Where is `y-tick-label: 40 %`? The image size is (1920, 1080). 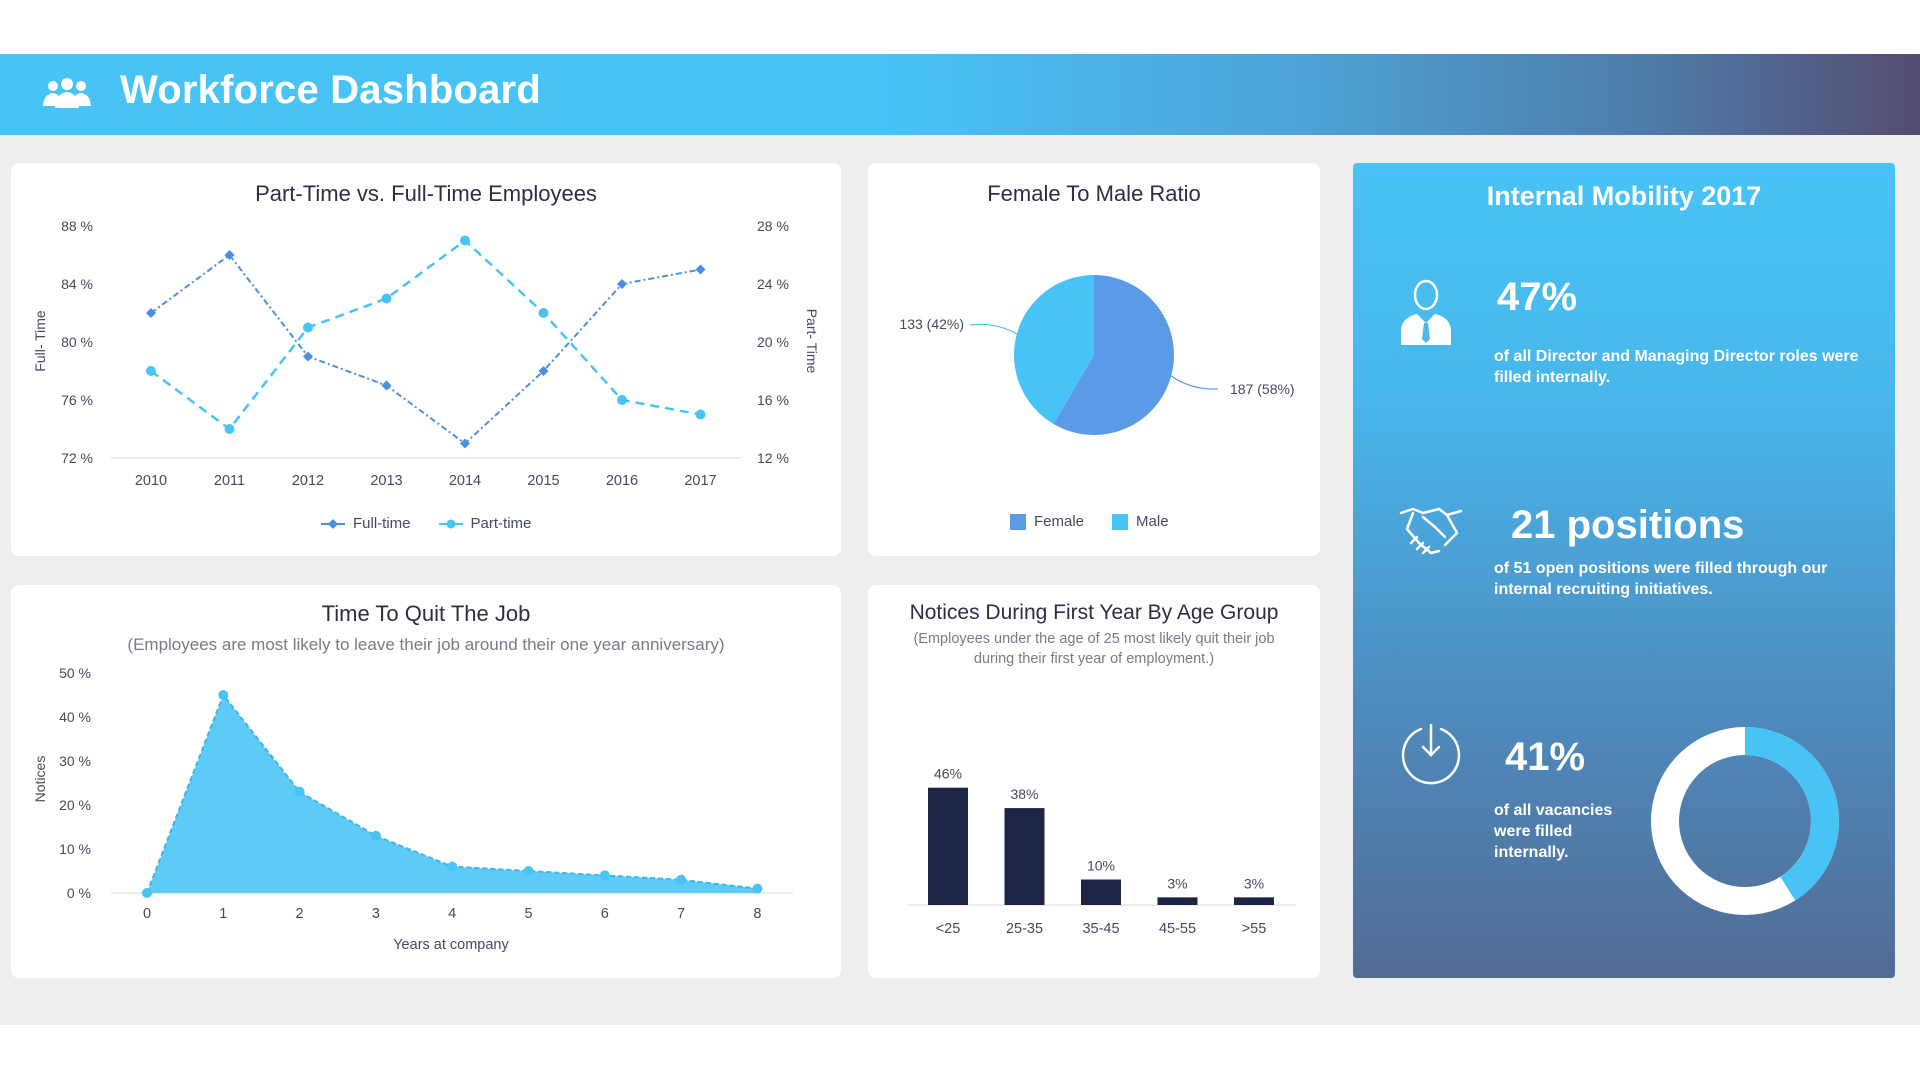
y-tick-label: 40 % is located at coordinates (75, 717).